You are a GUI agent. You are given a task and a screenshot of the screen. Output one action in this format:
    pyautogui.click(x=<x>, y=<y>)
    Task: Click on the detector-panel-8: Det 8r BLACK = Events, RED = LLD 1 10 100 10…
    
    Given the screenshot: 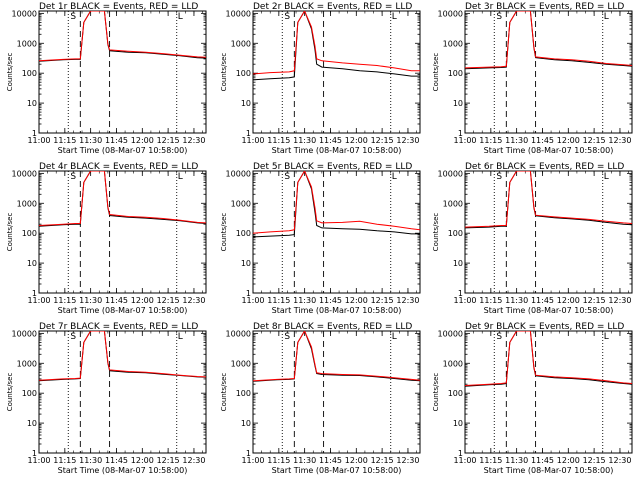 What is the action you would take?
    pyautogui.click(x=320, y=398)
    